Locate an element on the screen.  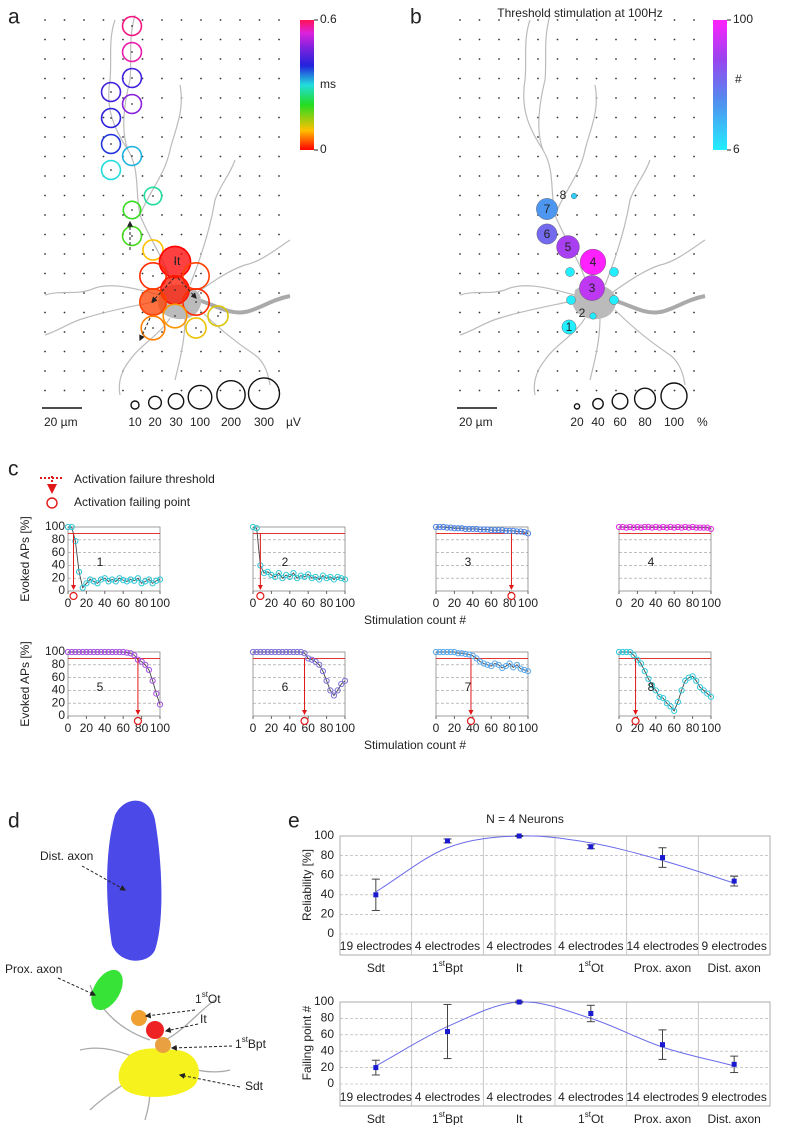
propagation-arrow is located at coordinates (187, 288).